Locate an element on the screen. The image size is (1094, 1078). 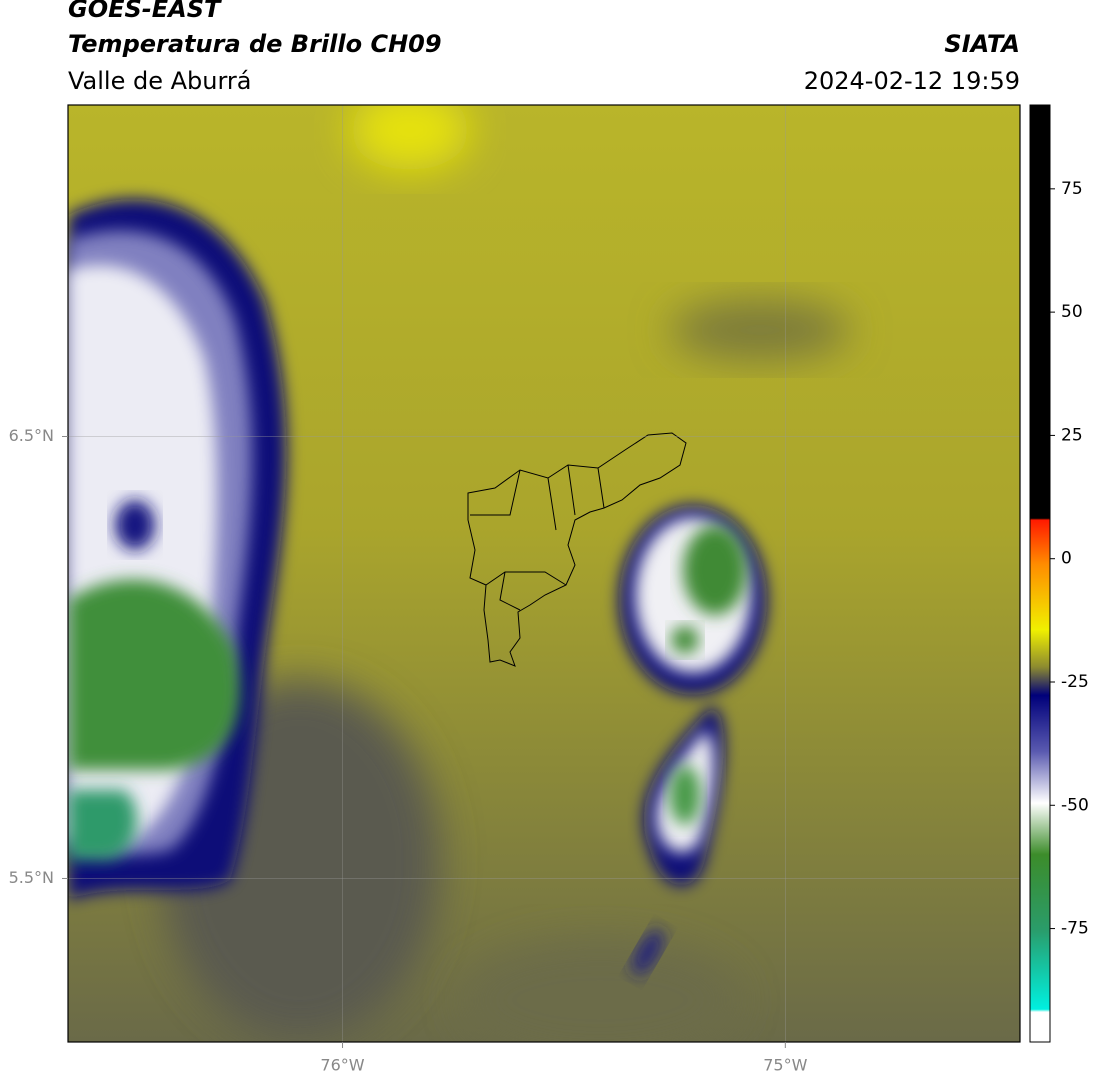
colorbar-tick-label: -25 is located at coordinates (1075, 682).